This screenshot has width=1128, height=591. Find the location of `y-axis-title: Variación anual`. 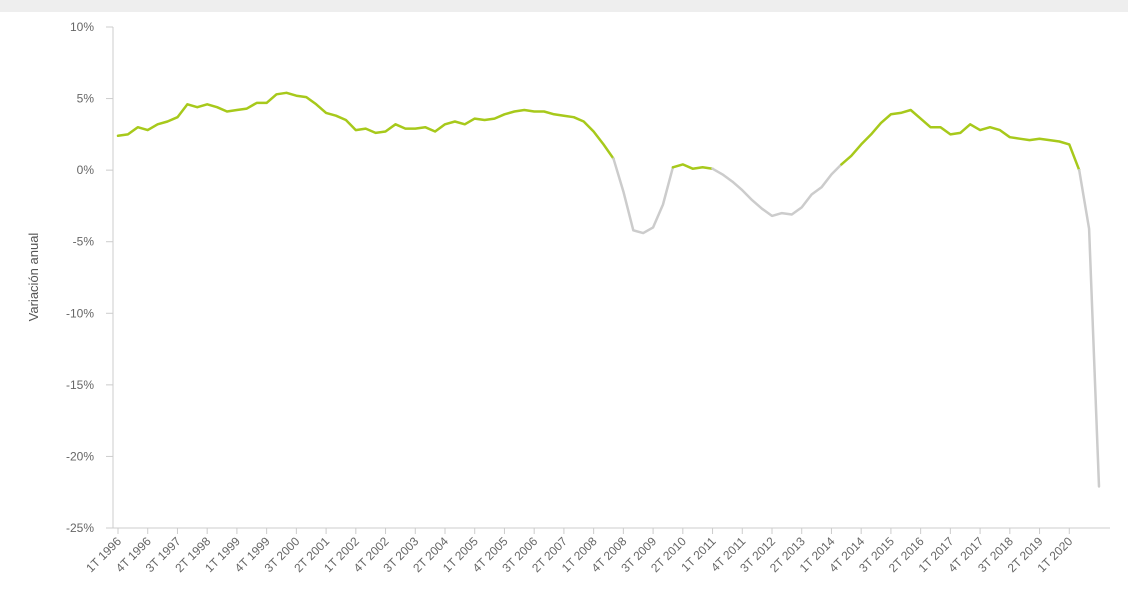

y-axis-title: Variación anual is located at coordinates (33, 277).